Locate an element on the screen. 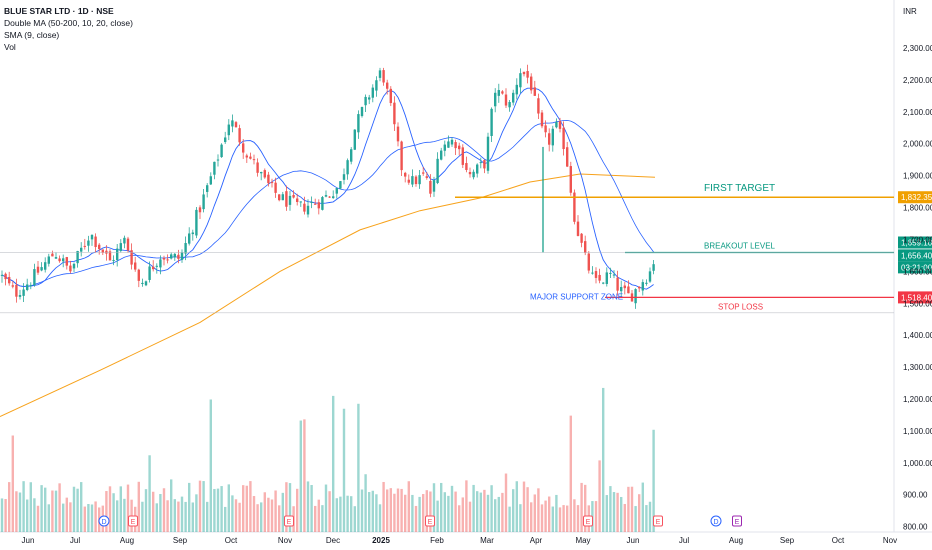  x-tick-label: Mar is located at coordinates (487, 540).